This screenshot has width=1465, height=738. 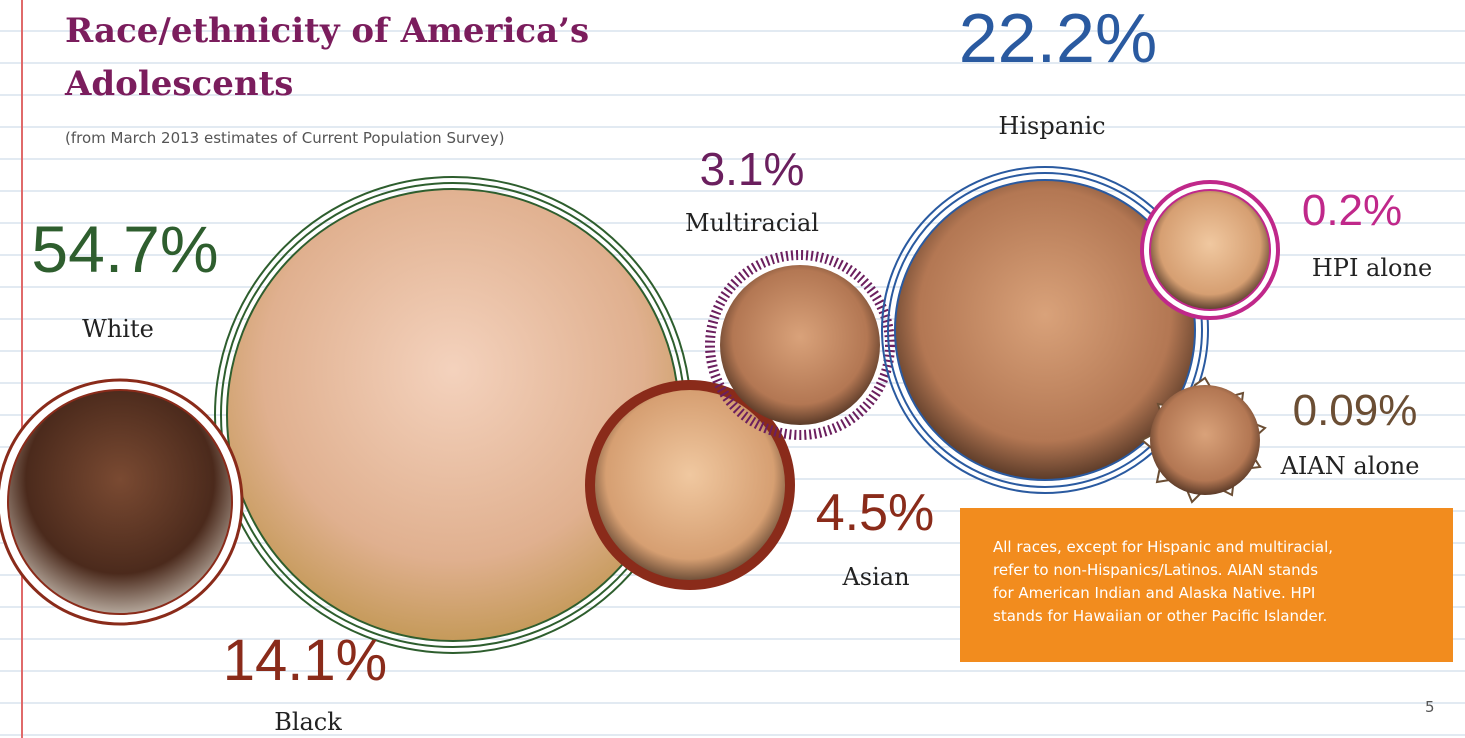 I want to click on note-box, so click(x=1206, y=585).